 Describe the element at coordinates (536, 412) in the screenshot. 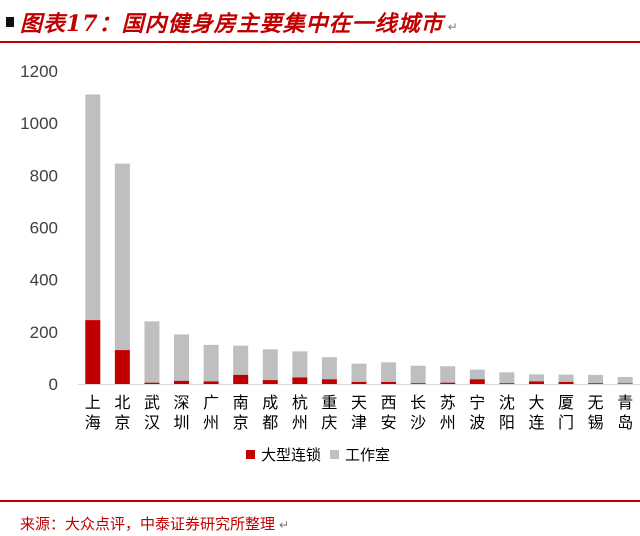

I see `x-tick-label: 大连` at that location.